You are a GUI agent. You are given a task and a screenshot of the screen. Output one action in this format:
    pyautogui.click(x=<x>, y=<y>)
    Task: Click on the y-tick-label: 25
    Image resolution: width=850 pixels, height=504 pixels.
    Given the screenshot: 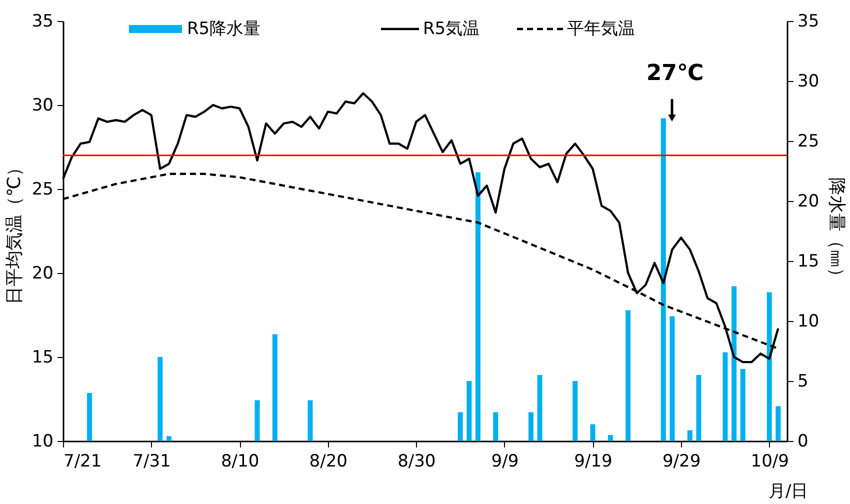 What is the action you would take?
    pyautogui.click(x=43, y=190)
    